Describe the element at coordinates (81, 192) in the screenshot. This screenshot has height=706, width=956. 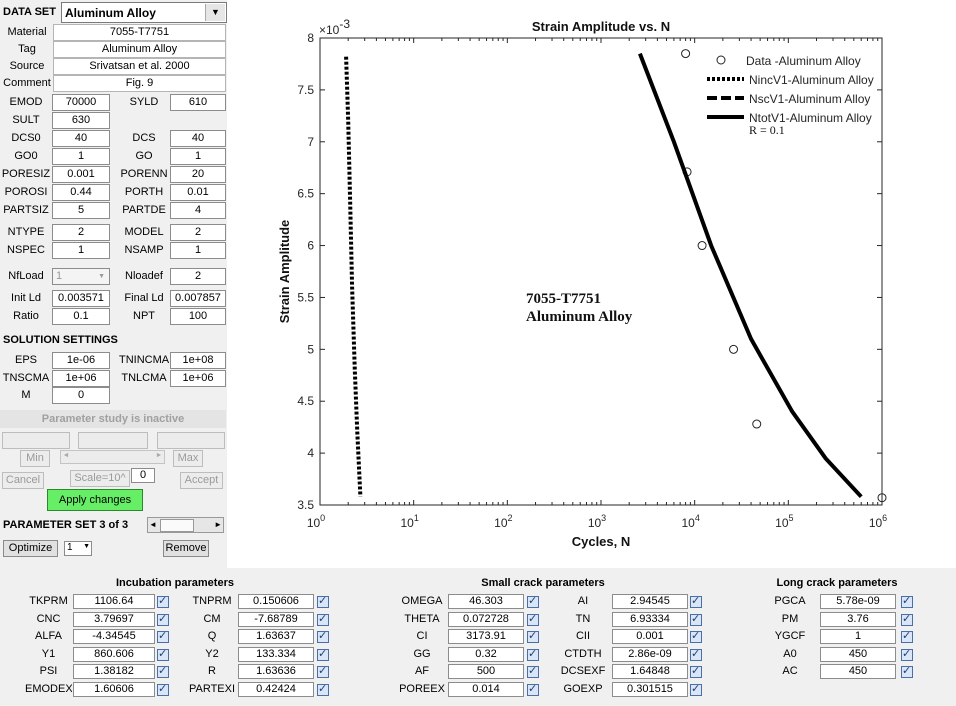
I see `param-field-porosi: 0.44` at that location.